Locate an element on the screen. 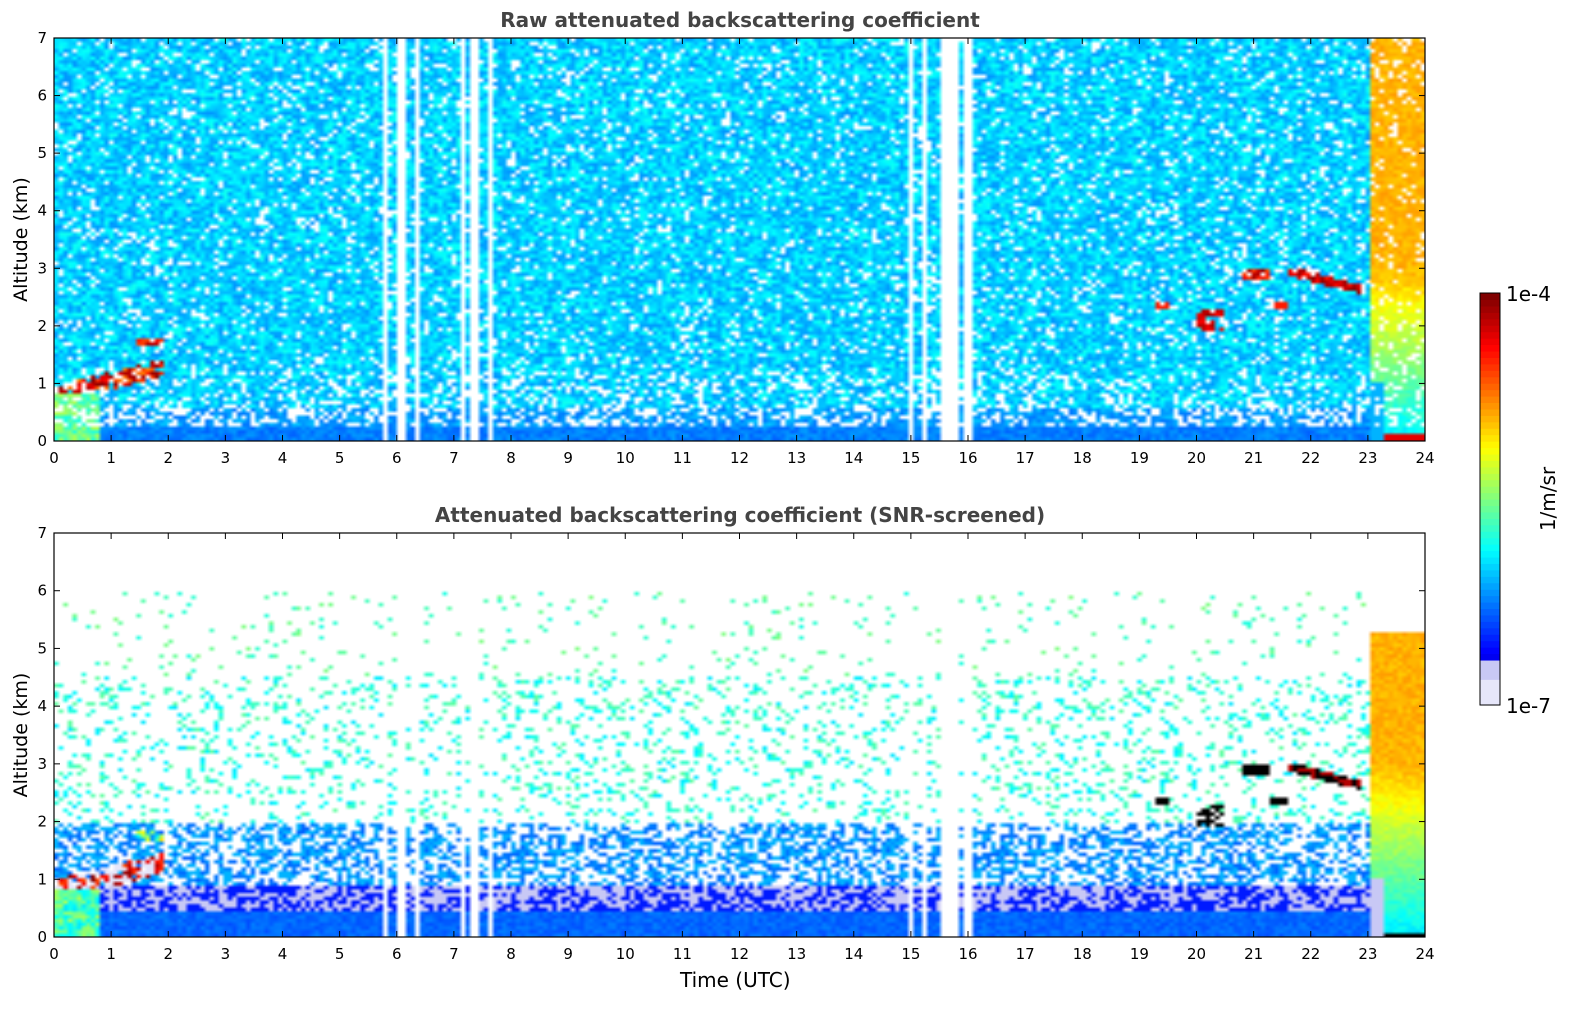 Image resolution: width=1595 pixels, height=1020 pixels. y-tick-label: 3 is located at coordinates (42, 764).